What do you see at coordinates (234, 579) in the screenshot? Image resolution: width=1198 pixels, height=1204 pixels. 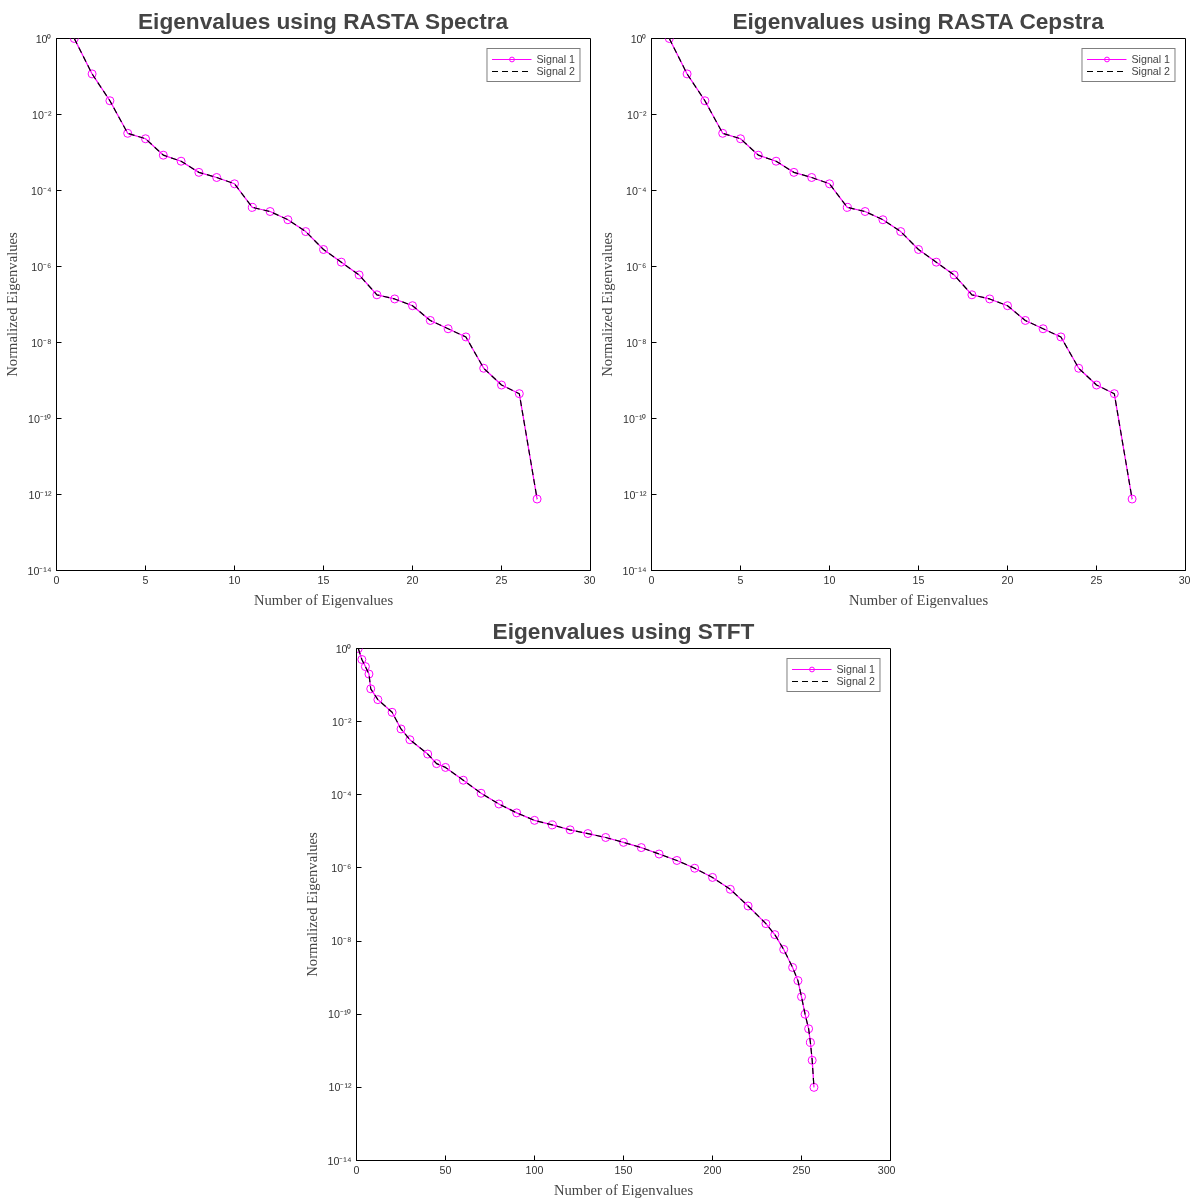 I see `x-tick-label: 10` at bounding box center [234, 579].